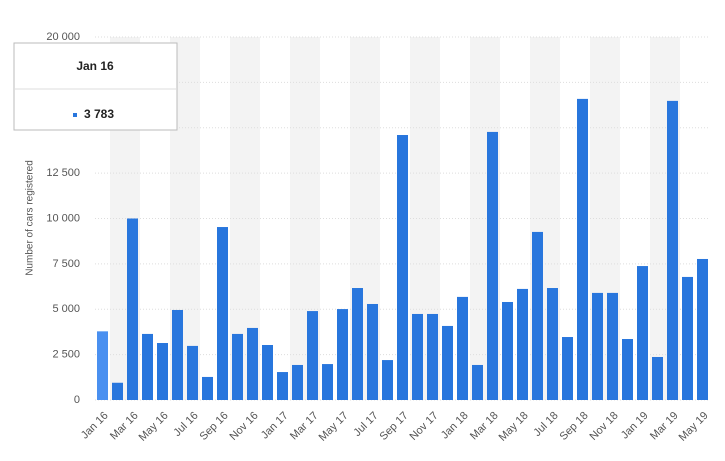 This screenshot has width=725, height=461. What do you see at coordinates (95, 426) in the screenshot?
I see `x-tick-label: Jan 16` at bounding box center [95, 426].